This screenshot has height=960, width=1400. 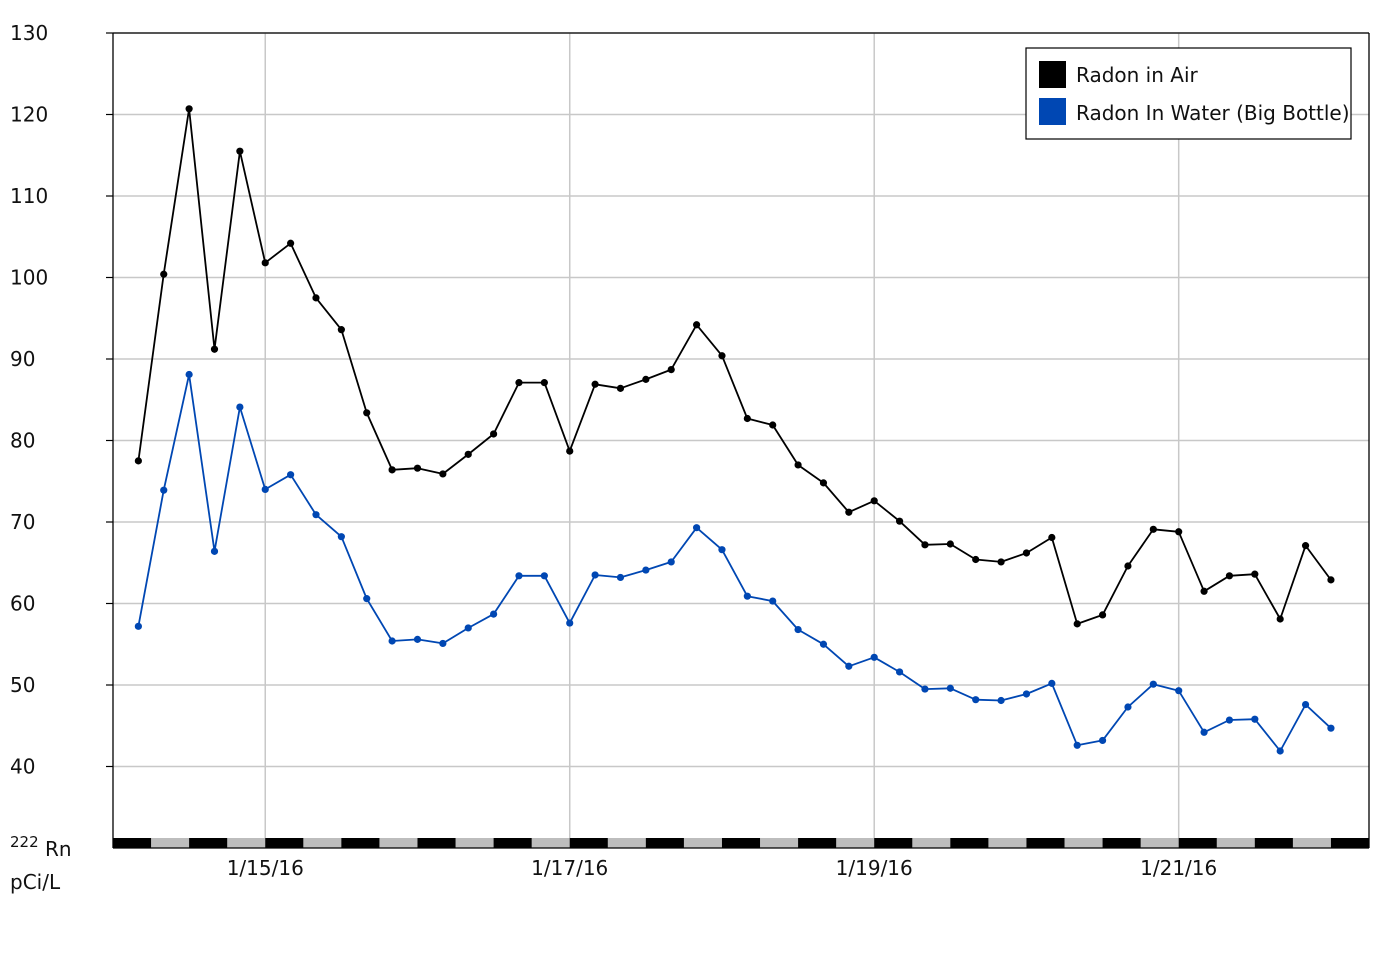 What do you see at coordinates (58, 849) in the screenshot?
I see `element-label: Rn` at bounding box center [58, 849].